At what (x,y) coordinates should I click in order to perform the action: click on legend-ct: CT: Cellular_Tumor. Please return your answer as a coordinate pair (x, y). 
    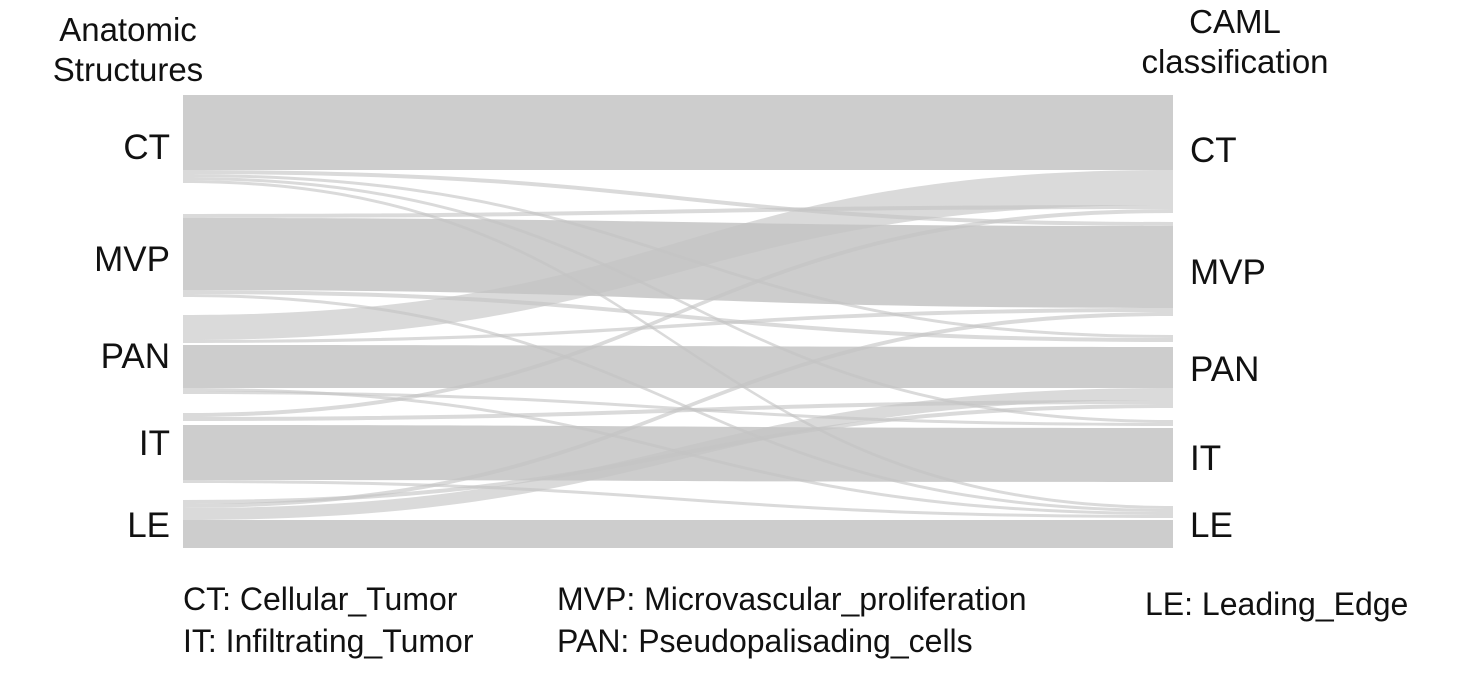
    Looking at the image, I should click on (320, 599).